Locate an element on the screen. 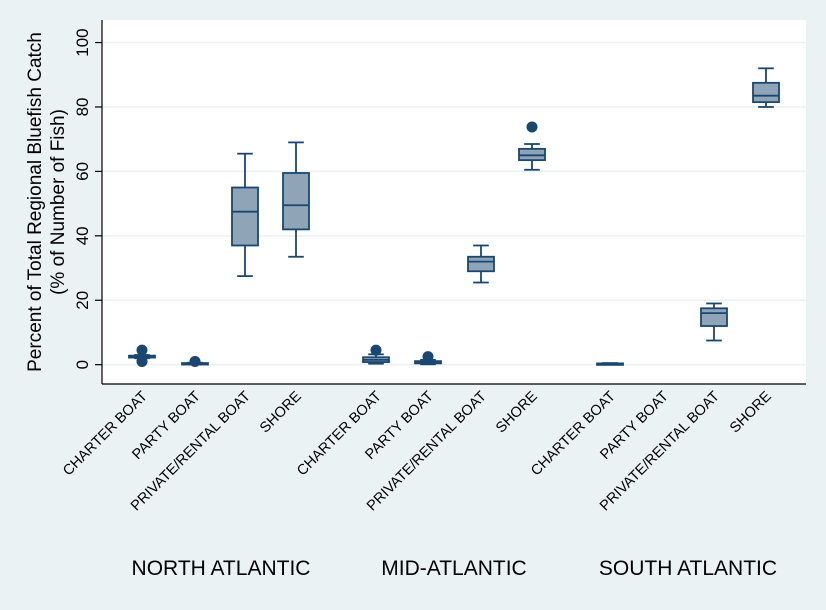 The image size is (826, 610). box-g2-private-rental-boat is located at coordinates (714, 322).